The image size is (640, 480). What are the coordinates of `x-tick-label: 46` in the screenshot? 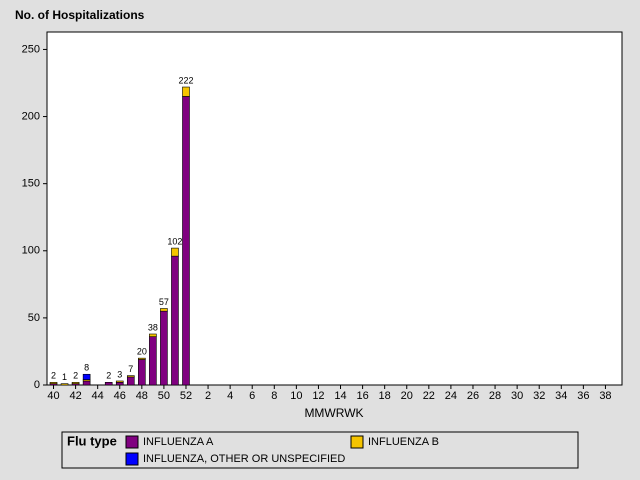 It's located at (120, 396).